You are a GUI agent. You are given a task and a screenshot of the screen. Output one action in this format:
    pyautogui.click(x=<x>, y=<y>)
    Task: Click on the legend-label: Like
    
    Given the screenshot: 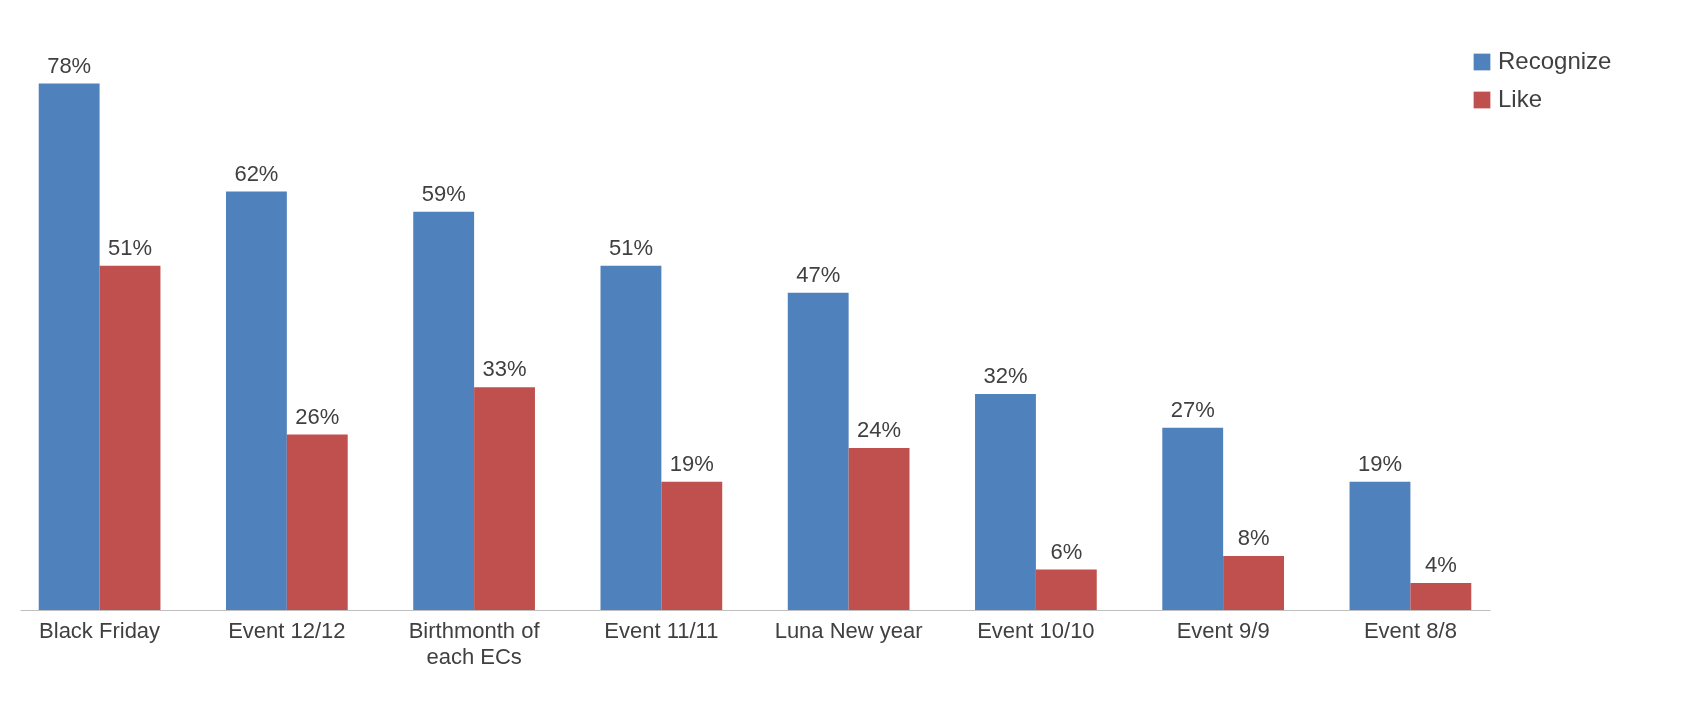 What is the action you would take?
    pyautogui.click(x=1520, y=98)
    